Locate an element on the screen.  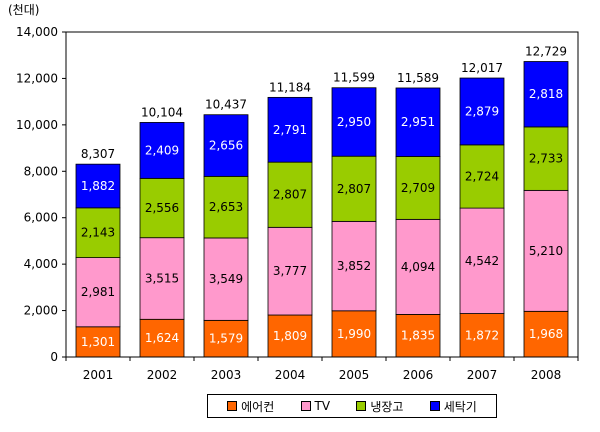
x-tick-label: 2008 is located at coordinates (546, 375).